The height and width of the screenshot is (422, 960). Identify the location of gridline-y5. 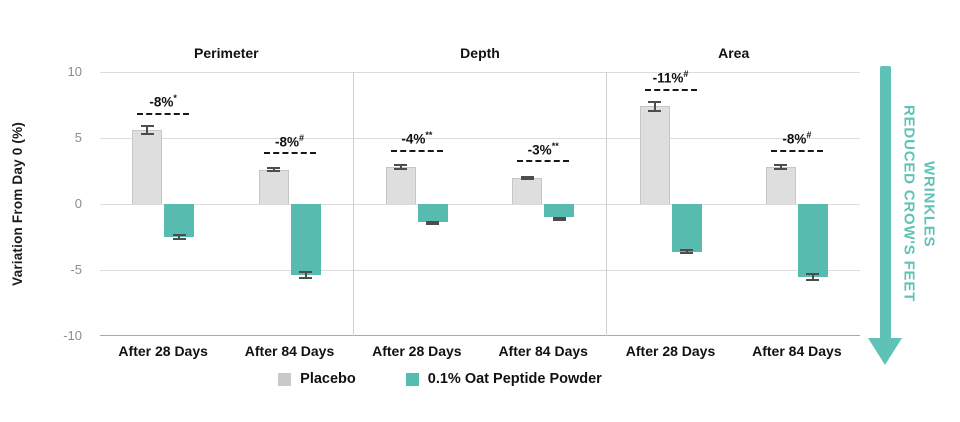
(480, 138).